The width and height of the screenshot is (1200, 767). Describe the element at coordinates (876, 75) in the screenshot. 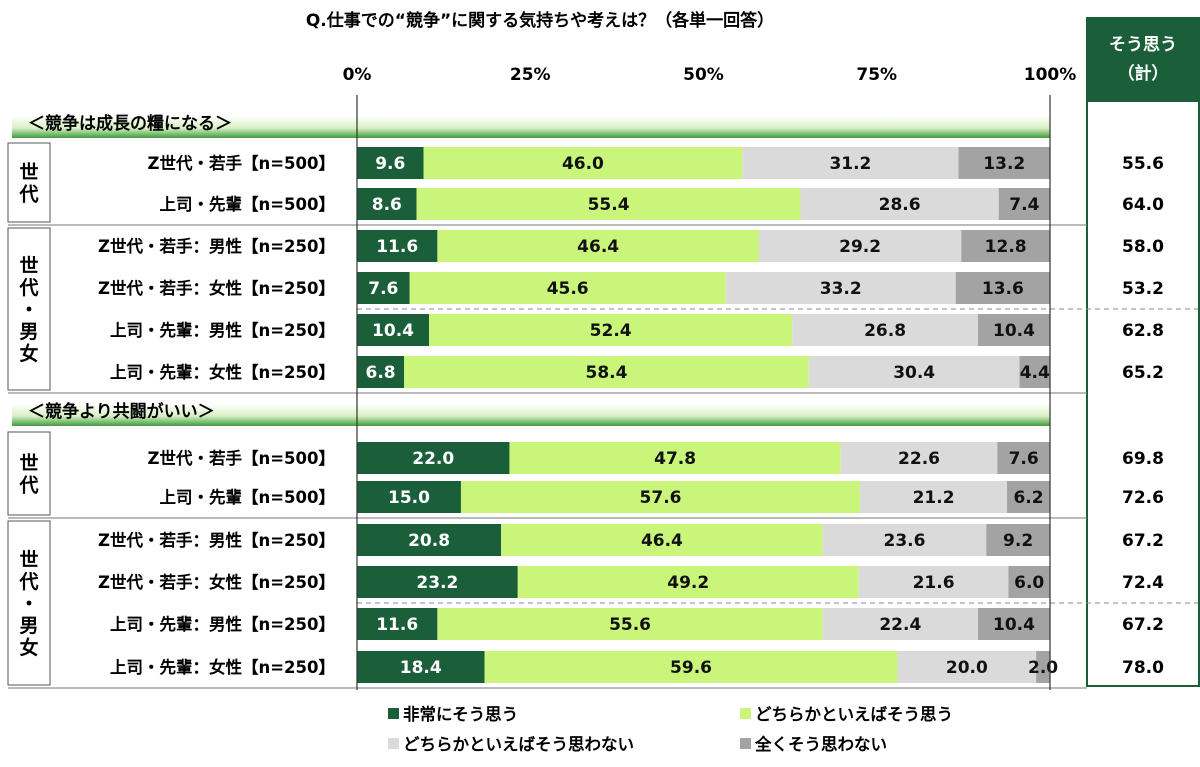

I see `x-tick-label: 75%` at that location.